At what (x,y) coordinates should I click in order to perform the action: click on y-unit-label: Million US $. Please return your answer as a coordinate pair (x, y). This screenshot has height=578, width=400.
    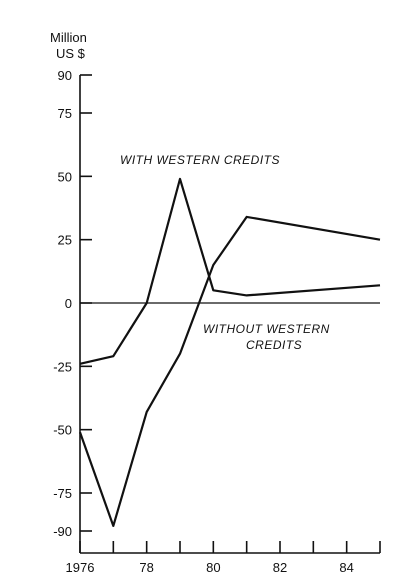
    Looking at the image, I should click on (68, 45).